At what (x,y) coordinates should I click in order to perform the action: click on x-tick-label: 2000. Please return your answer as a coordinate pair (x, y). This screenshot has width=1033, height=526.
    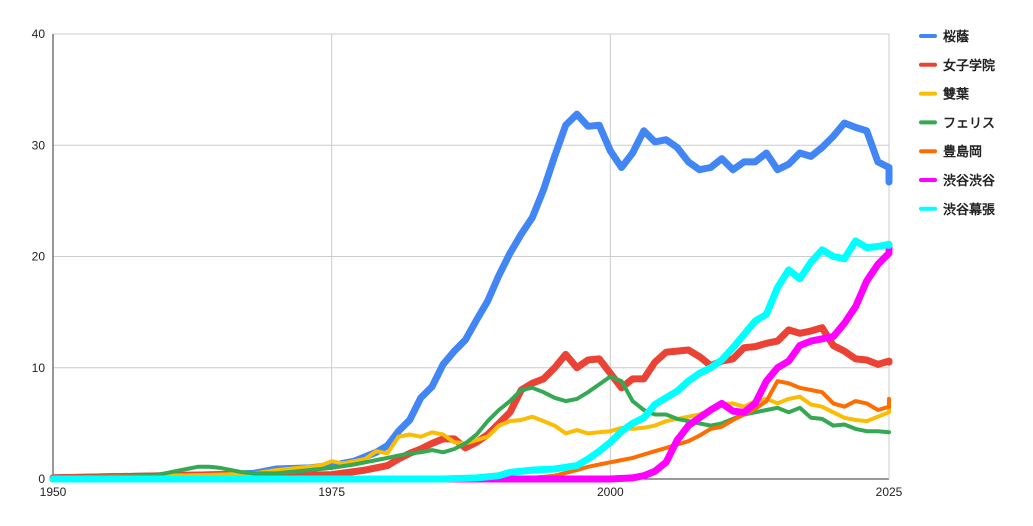
    Looking at the image, I should click on (610, 492).